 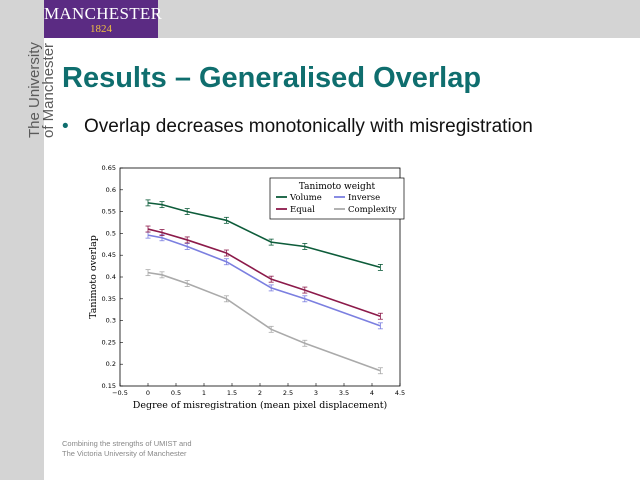 What do you see at coordinates (148, 393) in the screenshot?
I see `x-tick-label: 0` at bounding box center [148, 393].